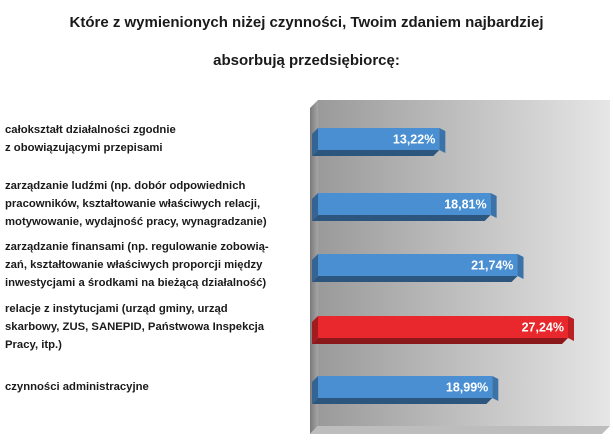 This screenshot has width=613, height=442. I want to click on value-label: 21,74%, so click(492, 265).